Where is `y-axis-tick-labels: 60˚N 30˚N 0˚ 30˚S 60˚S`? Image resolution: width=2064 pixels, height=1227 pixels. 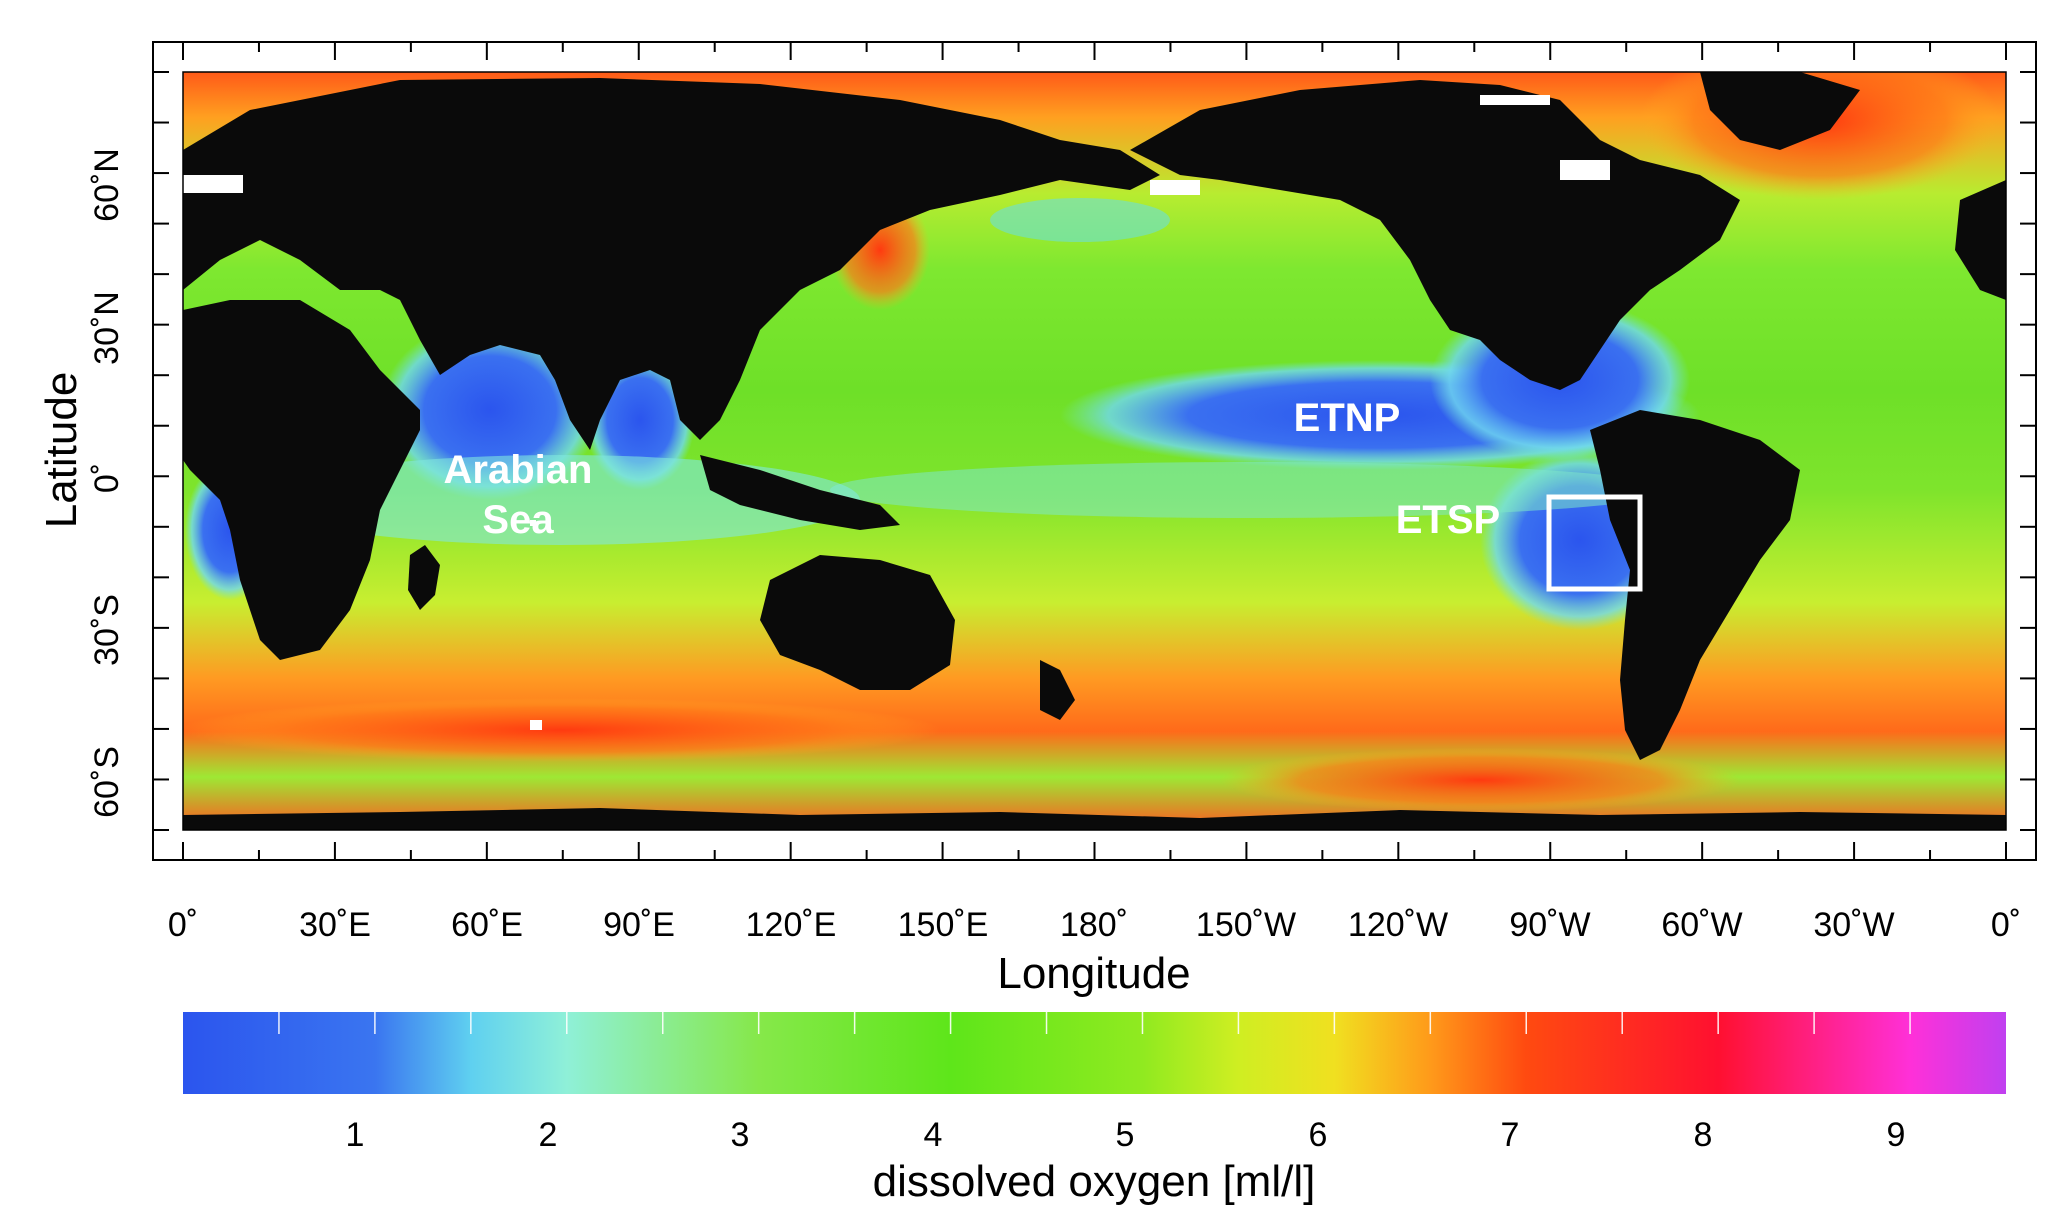
y-axis-tick-labels: 60˚N 30˚N 0˚ 30˚S 60˚S is located at coordinates (107, 483).